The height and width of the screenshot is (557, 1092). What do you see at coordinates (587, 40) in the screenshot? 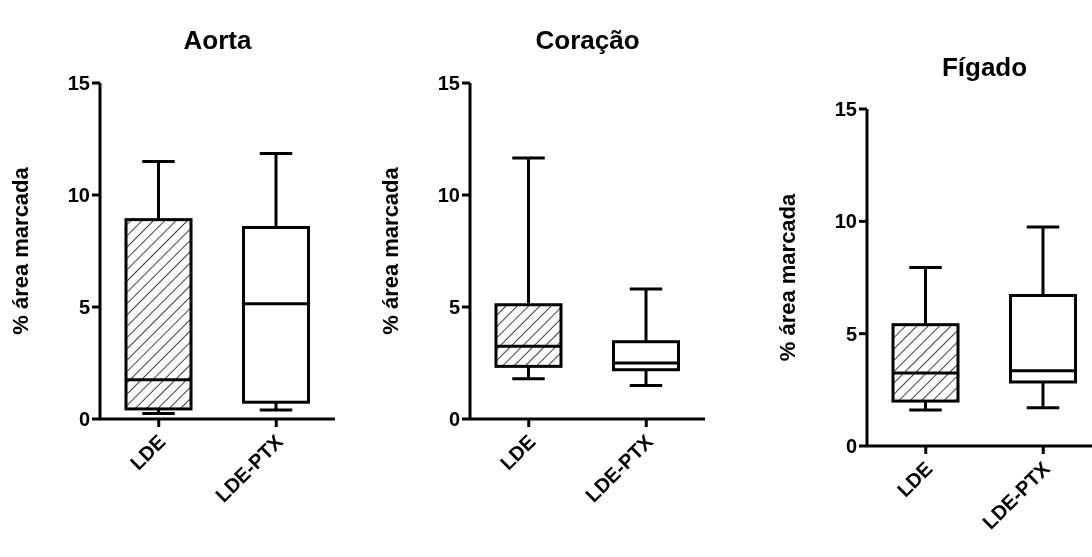
I see `chart-title: Coração` at bounding box center [587, 40].